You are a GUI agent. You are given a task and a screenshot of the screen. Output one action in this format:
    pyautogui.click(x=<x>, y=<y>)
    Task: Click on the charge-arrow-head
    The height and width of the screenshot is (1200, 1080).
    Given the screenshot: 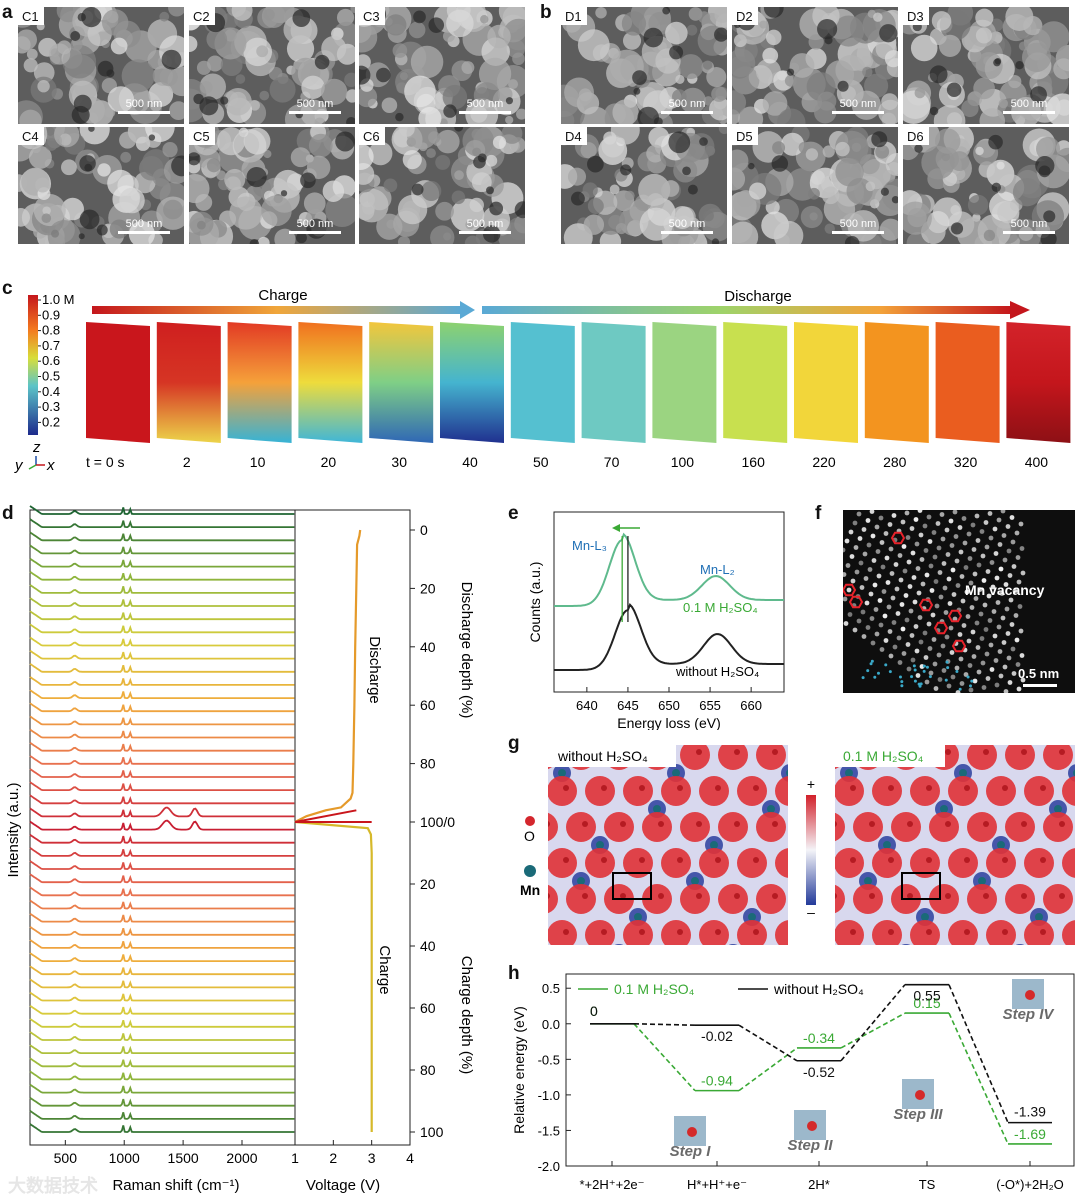 What is the action you would take?
    pyautogui.click(x=467, y=310)
    